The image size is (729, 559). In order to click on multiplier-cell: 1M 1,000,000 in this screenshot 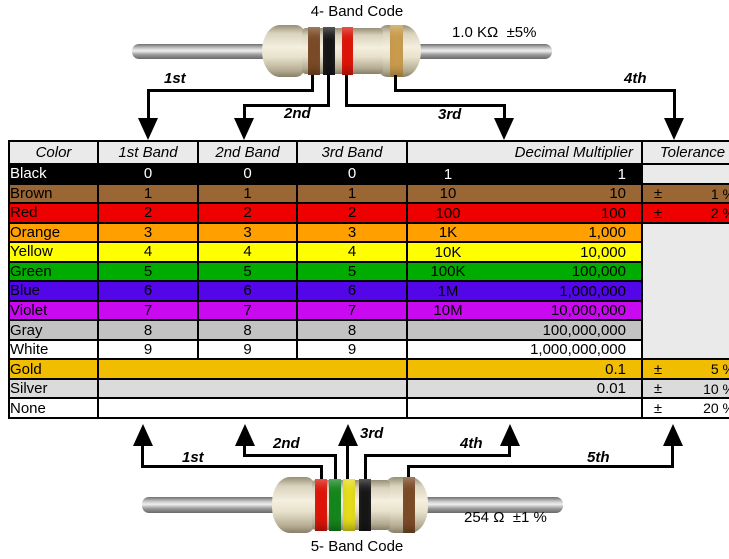, I will do `click(524, 291)`.